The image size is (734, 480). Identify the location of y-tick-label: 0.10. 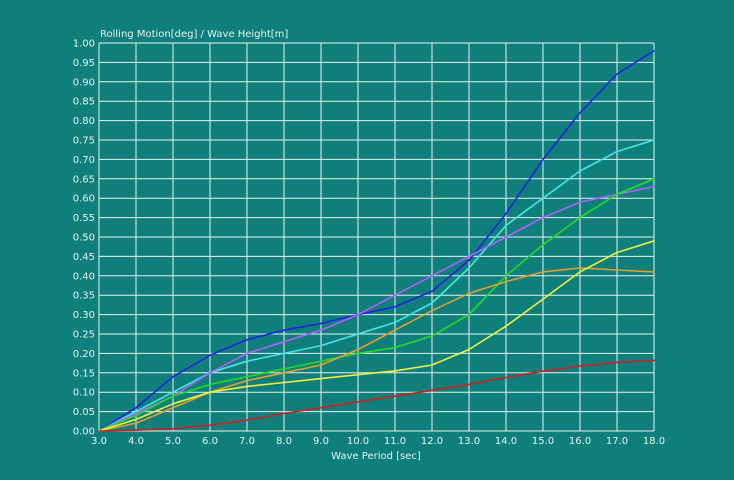
(84, 393).